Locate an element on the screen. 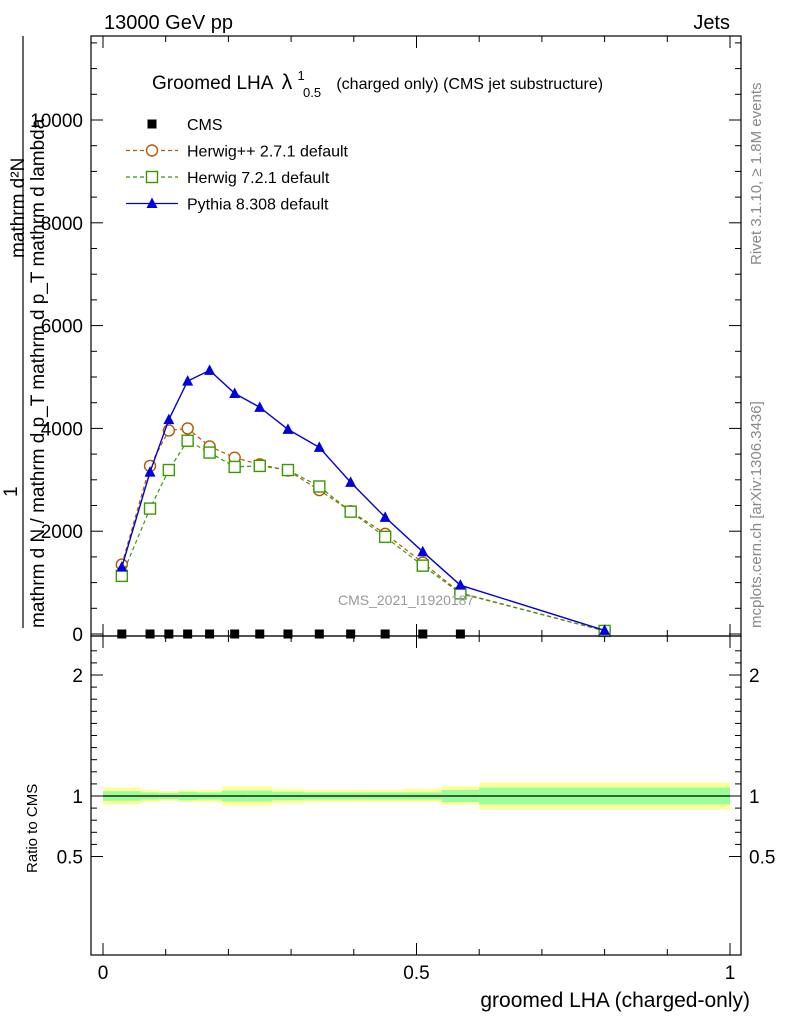 The height and width of the screenshot is (1024, 786). ratio-y-tick-label-right: 2 is located at coordinates (754, 676).